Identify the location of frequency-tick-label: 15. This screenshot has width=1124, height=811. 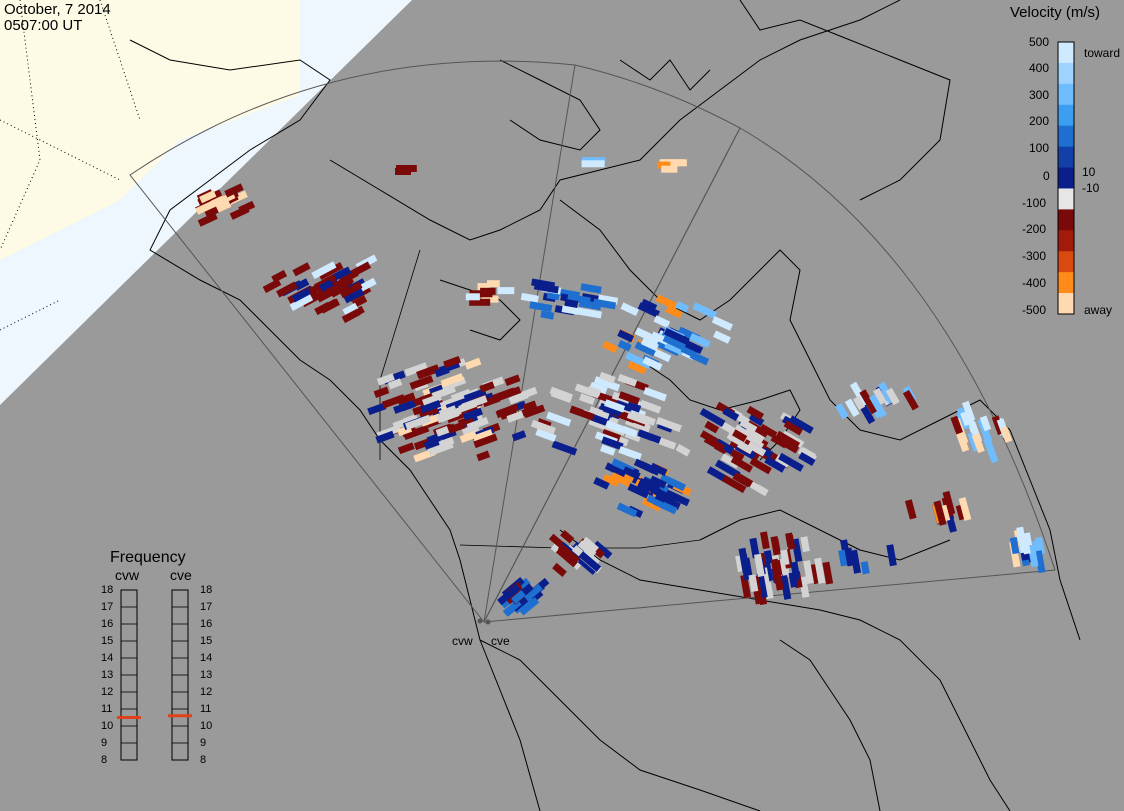
(107, 641).